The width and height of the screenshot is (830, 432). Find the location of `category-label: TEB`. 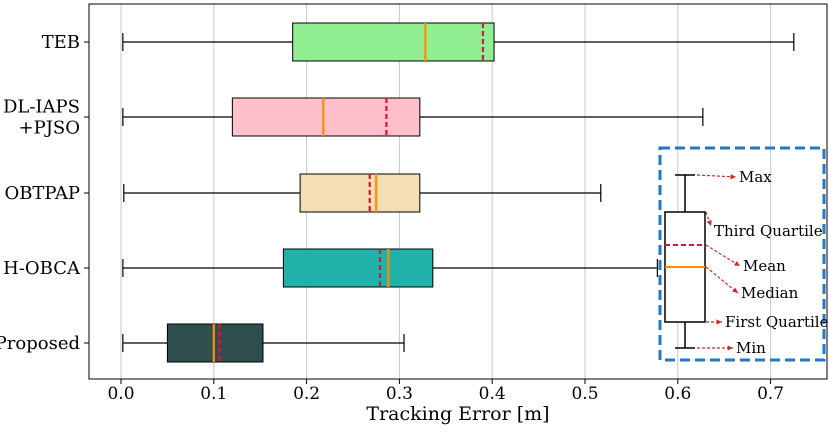

category-label: TEB is located at coordinates (61, 42).